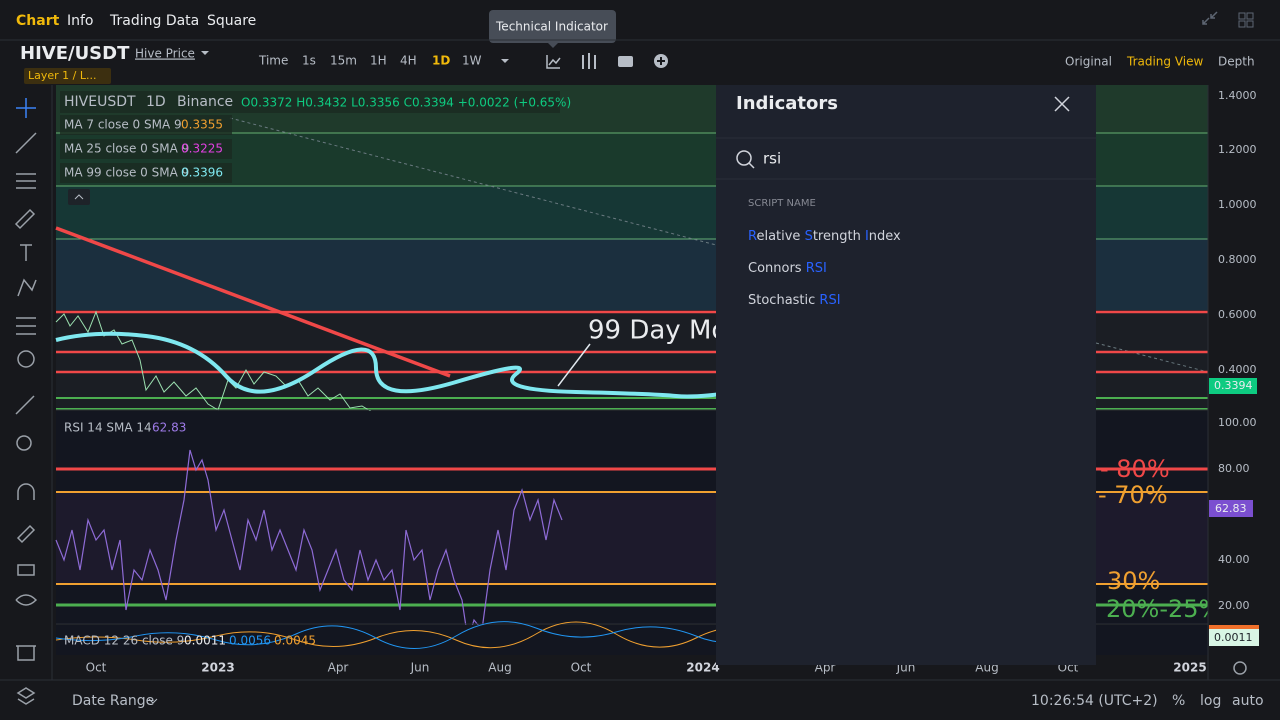  I want to click on time-tick: 2023, so click(217, 668).